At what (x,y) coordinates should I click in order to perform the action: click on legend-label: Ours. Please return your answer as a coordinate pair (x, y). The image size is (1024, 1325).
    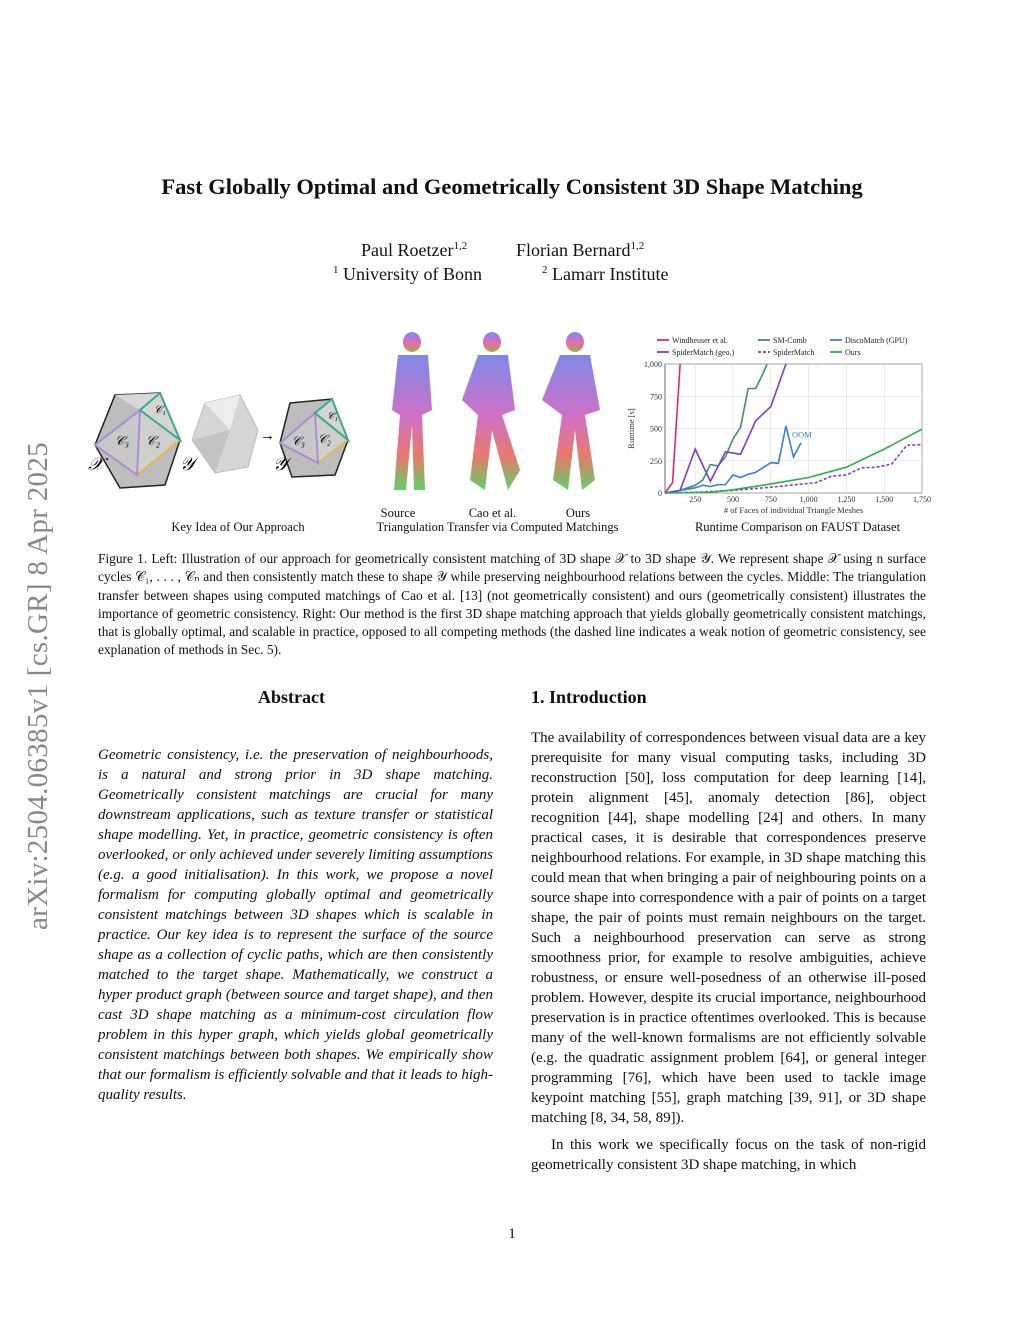
    Looking at the image, I should click on (853, 352).